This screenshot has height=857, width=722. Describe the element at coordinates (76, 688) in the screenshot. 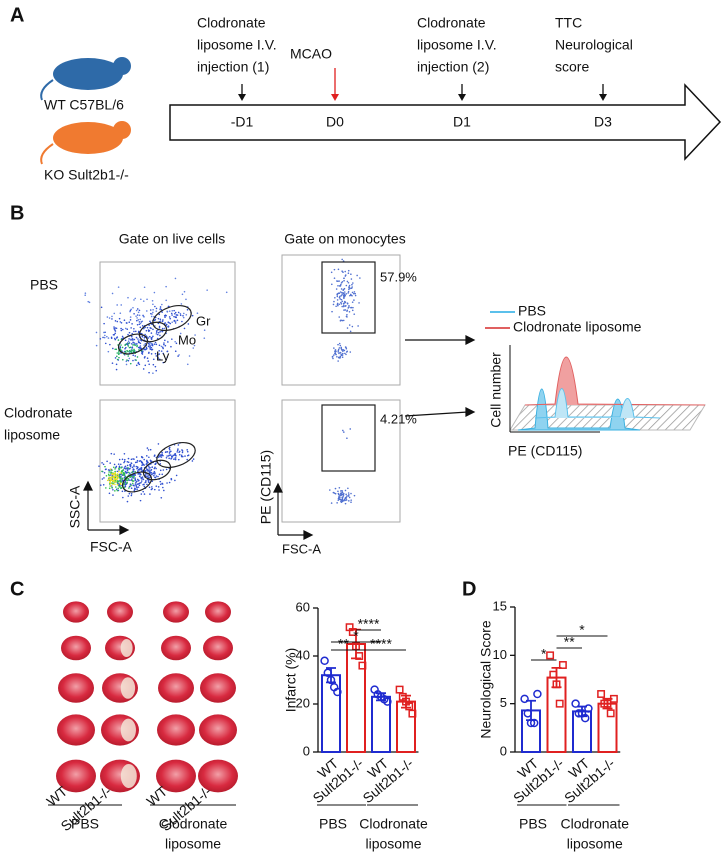

I see `brain-slice` at that location.